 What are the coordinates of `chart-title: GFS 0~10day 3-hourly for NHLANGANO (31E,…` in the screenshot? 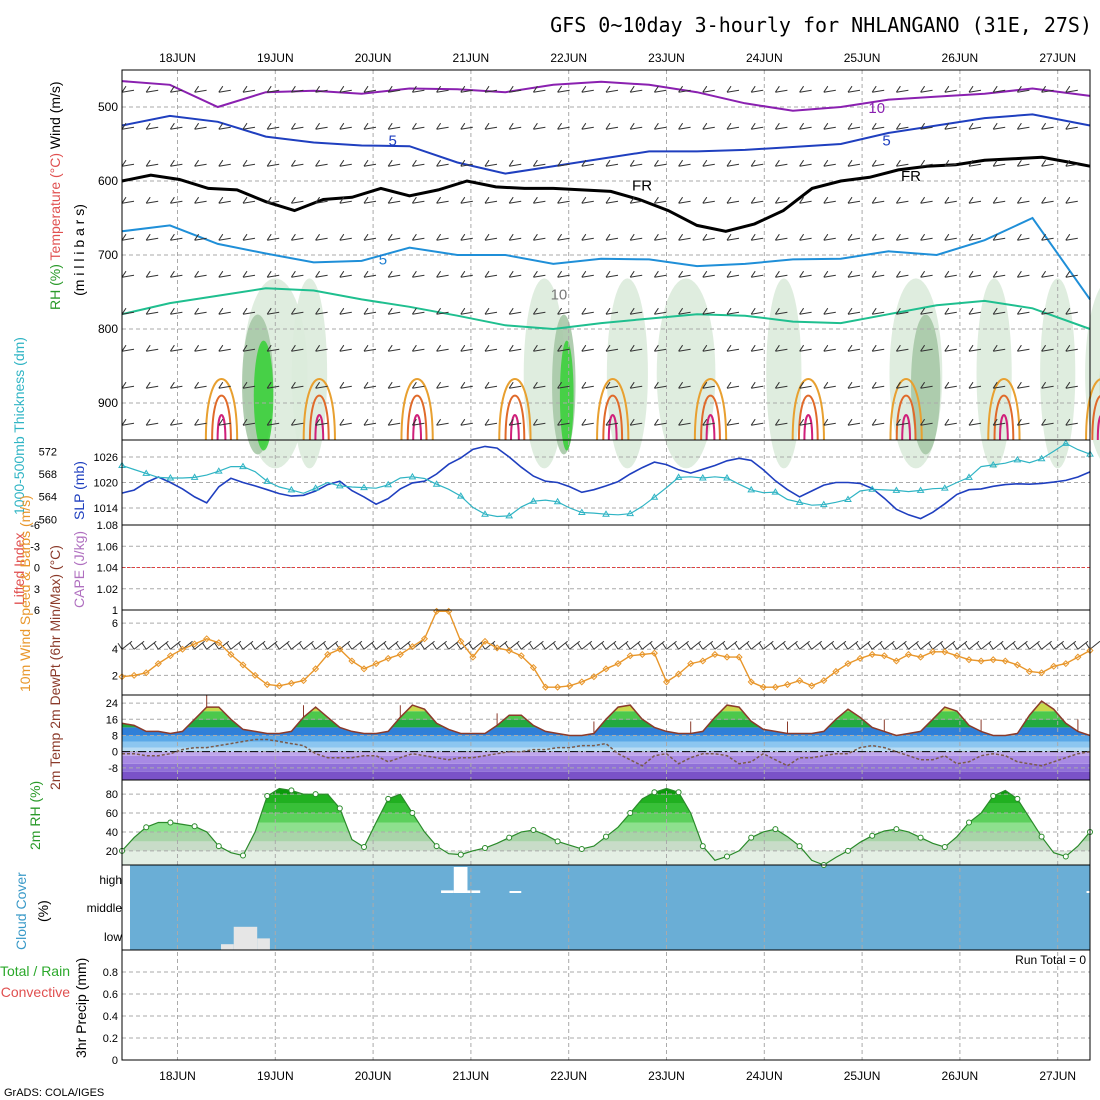 It's located at (821, 25).